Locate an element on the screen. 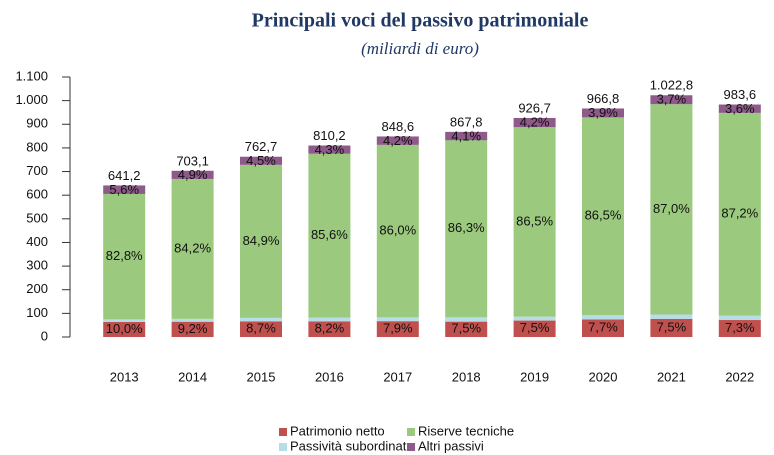  y-tick-label: 900 is located at coordinates (37, 123).